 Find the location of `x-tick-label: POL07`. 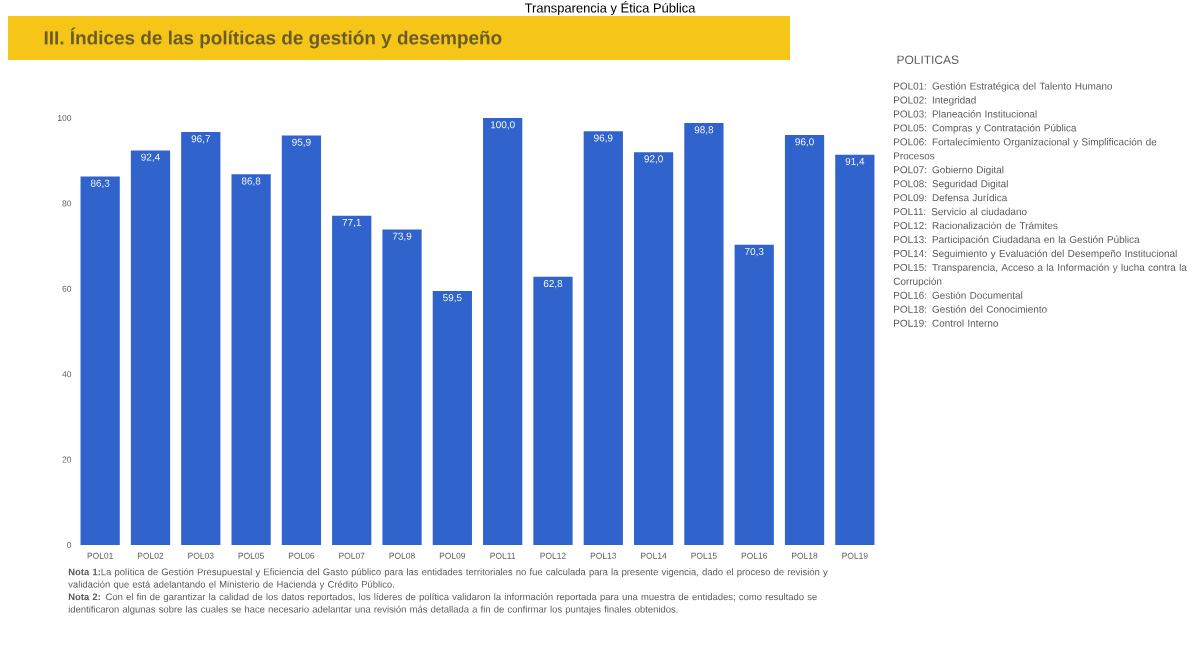

x-tick-label: POL07 is located at coordinates (352, 555).